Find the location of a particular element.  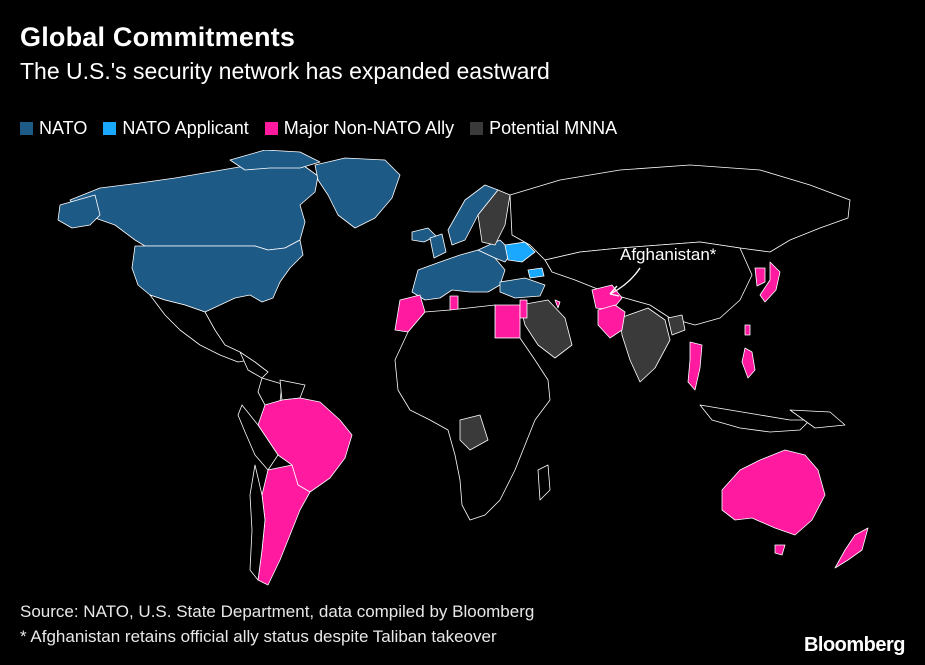

country-china-central-asia is located at coordinates (648, 283).